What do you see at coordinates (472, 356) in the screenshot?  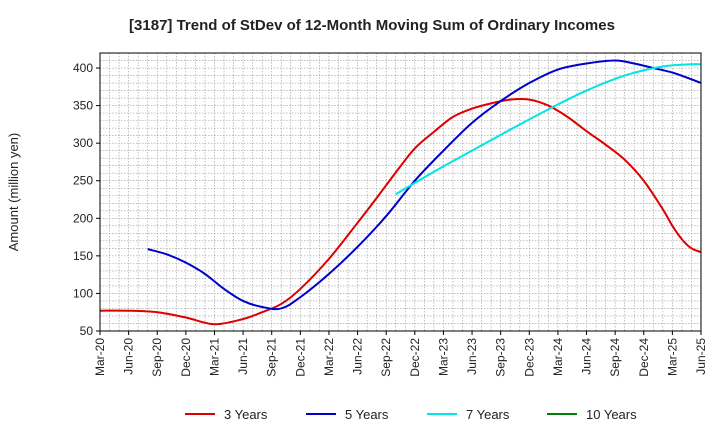 I see `x-tick-label: Jun-23` at bounding box center [472, 356].